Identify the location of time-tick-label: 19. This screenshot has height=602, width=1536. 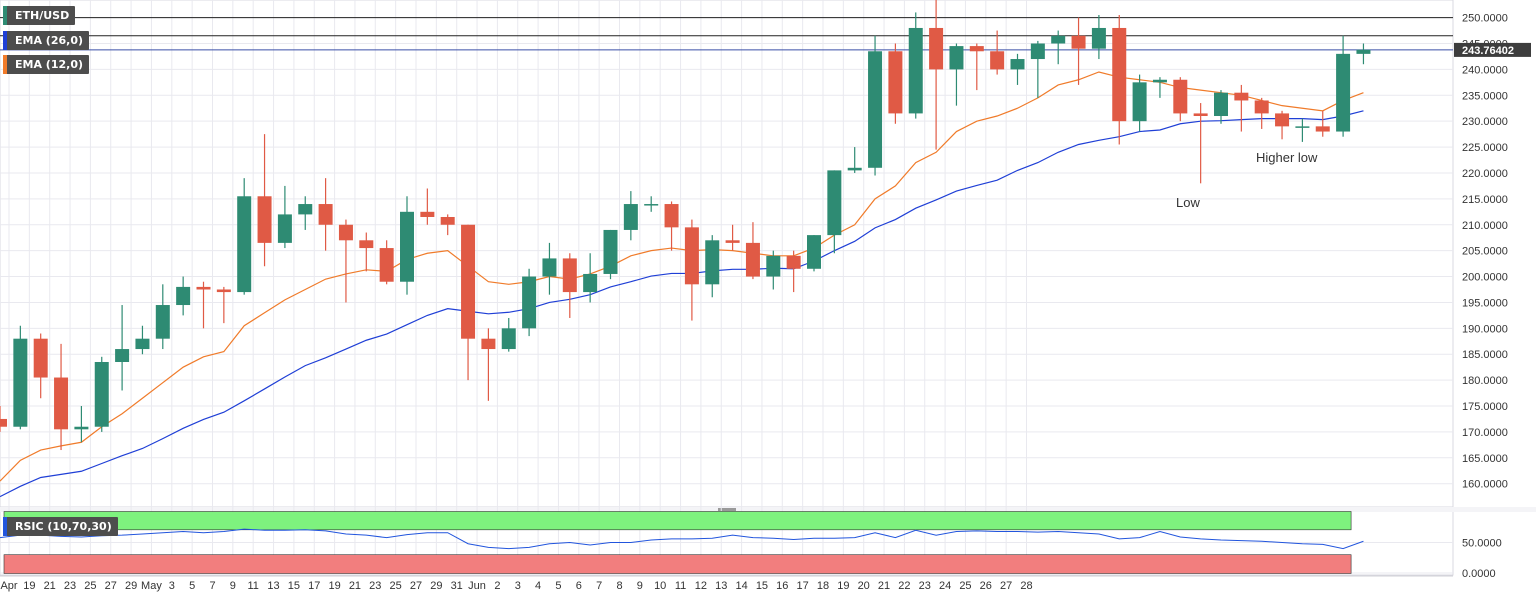
(334, 586).